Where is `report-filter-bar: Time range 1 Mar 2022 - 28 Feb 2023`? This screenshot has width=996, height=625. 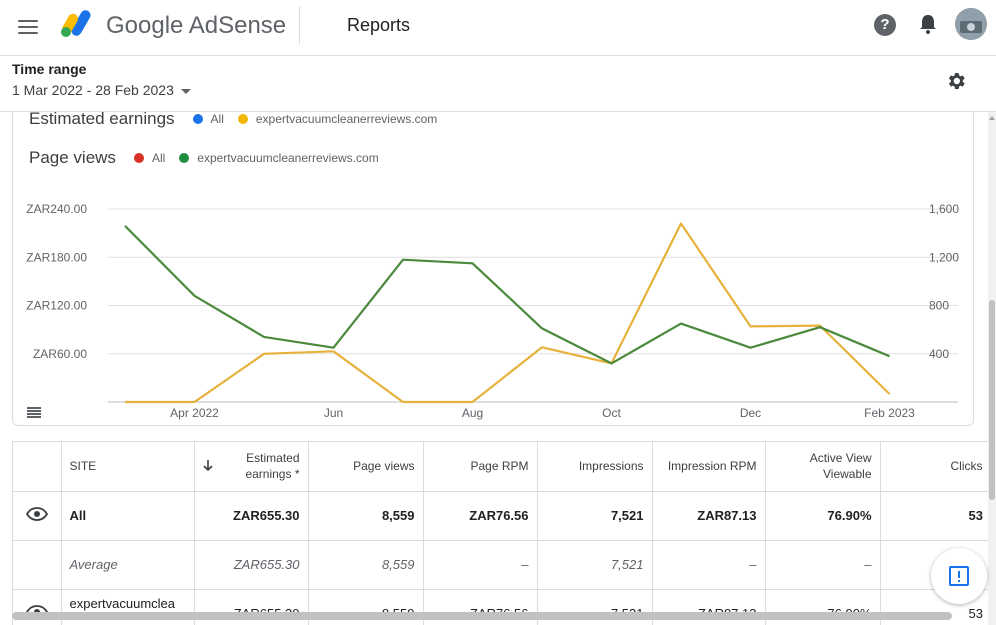 report-filter-bar: Time range 1 Mar 2022 - 28 Feb 2023 is located at coordinates (498, 84).